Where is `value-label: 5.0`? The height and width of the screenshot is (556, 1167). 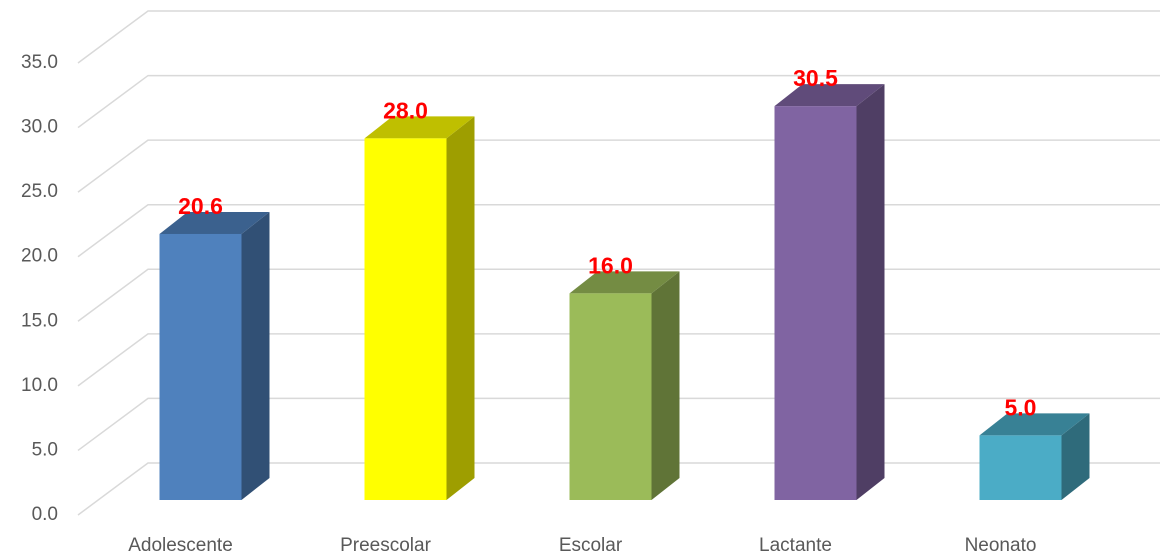 value-label: 5.0 is located at coordinates (1021, 408).